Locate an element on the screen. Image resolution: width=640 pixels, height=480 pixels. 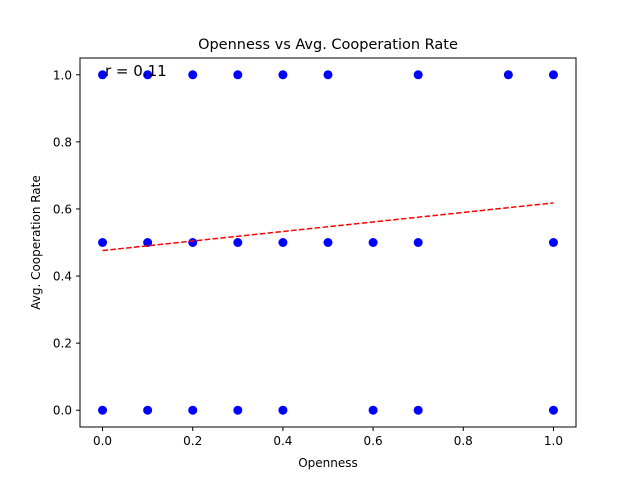
x-tick-label: 0.8 is located at coordinates (463, 441).